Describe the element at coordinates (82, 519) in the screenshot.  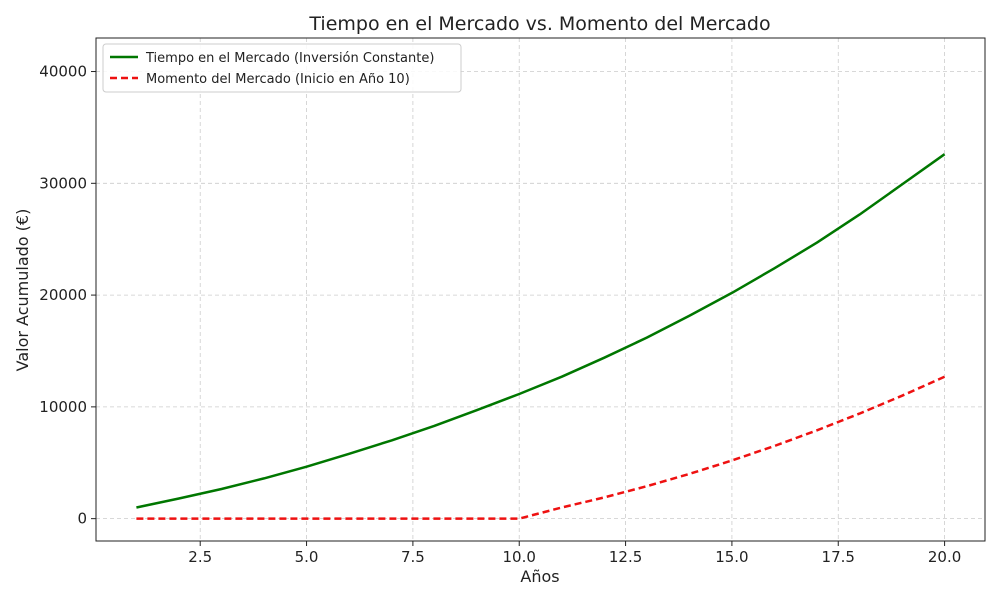
I see `y-tick-label: 0` at that location.